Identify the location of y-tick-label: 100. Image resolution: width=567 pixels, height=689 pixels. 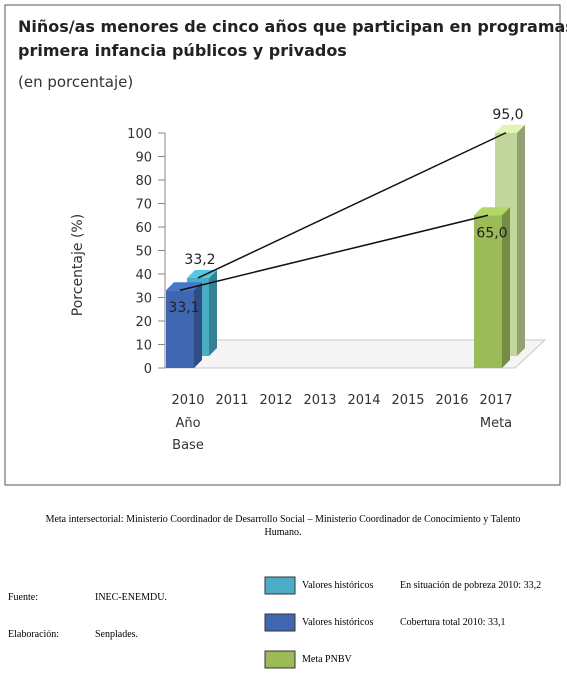
(139, 134).